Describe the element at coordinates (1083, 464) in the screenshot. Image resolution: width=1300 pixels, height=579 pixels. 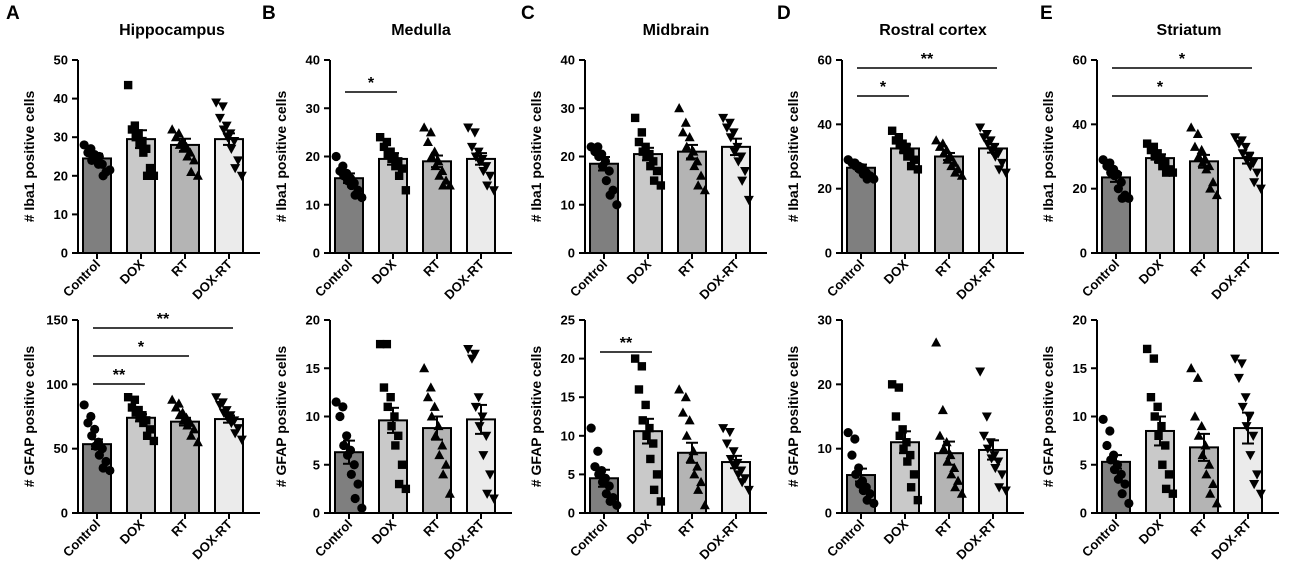
I see `y-tick-label: 5` at that location.